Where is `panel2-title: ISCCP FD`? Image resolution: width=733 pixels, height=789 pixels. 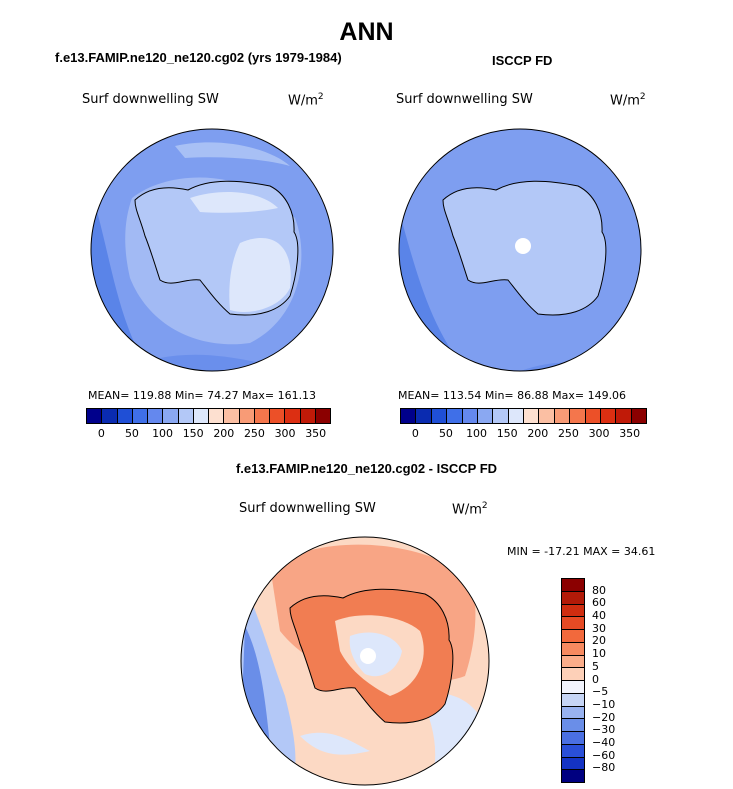 panel2-title: ISCCP FD is located at coordinates (522, 60).